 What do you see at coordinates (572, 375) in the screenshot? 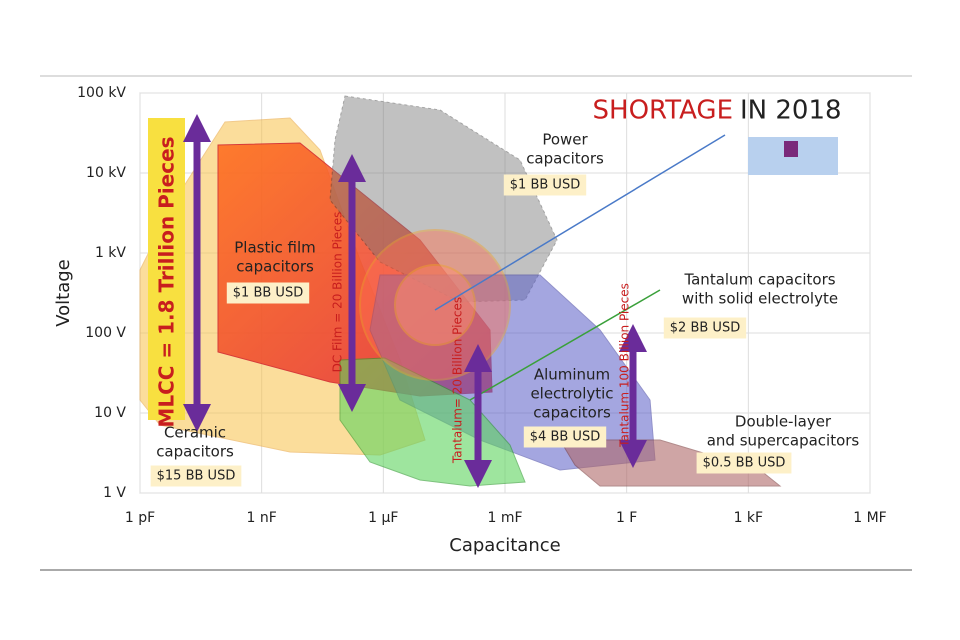
I see `region-label: Aluminum` at bounding box center [572, 375].